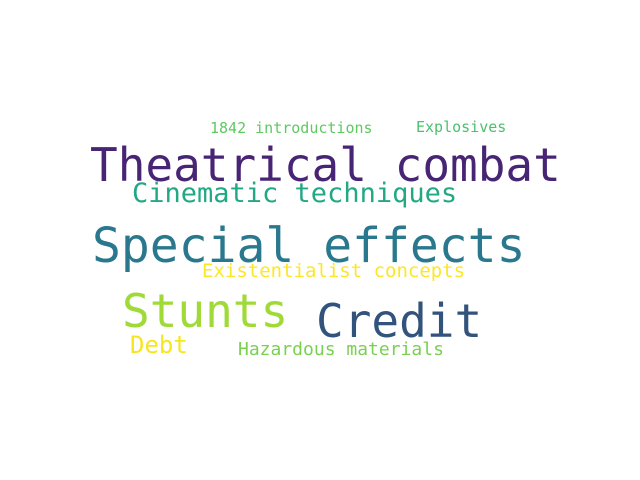 The image size is (640, 480). What do you see at coordinates (461, 127) in the screenshot?
I see `word-explosives: Explosives` at bounding box center [461, 127].